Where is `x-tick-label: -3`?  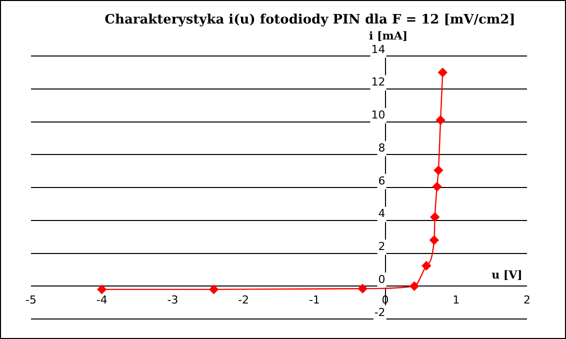 x-tick-label: -3 is located at coordinates (172, 300).